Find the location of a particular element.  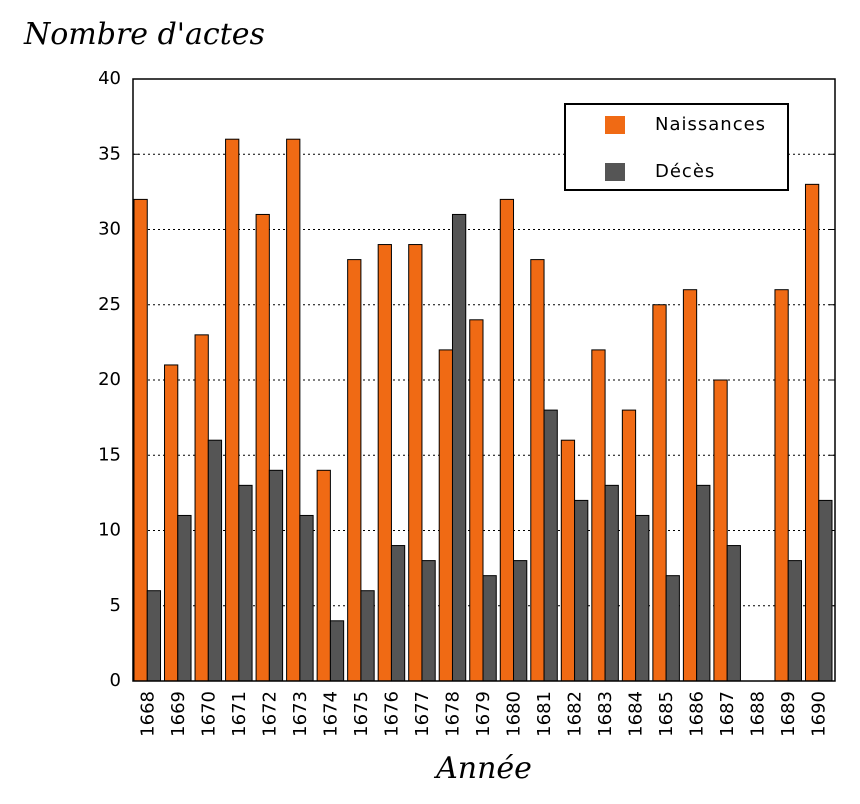

x-tick-label: 1687 is located at coordinates (727, 714).